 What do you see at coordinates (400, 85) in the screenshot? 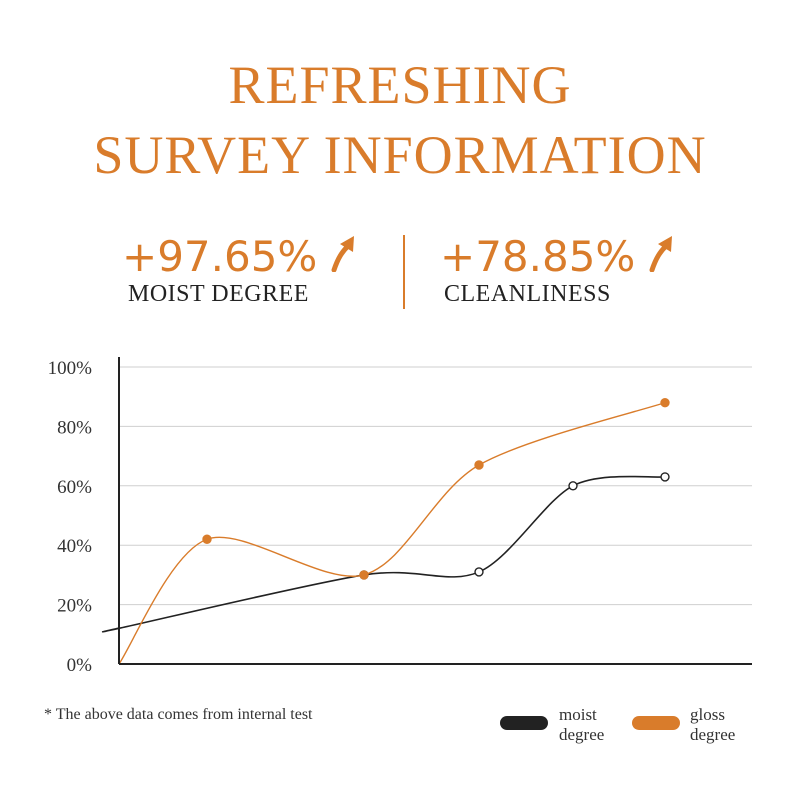
I see `page-title-line1: REFRESHING` at bounding box center [400, 85].